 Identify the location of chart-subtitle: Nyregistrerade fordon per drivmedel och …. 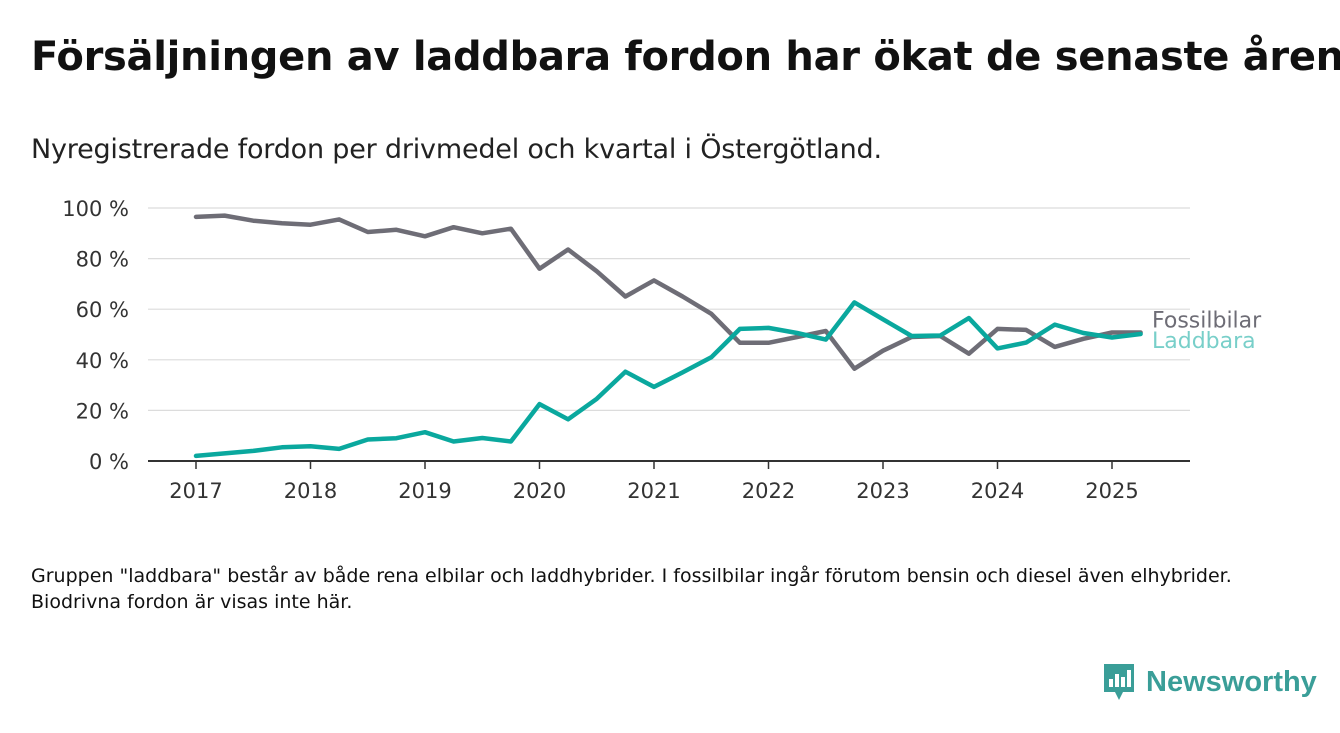
(456, 149).